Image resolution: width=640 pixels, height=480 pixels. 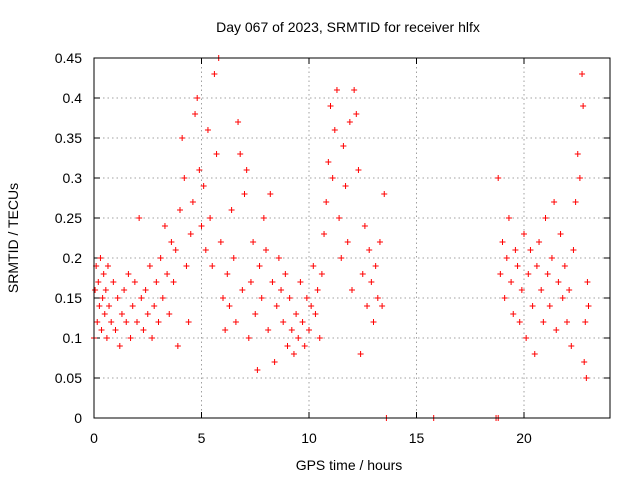 I want to click on y-tick-label: 0.3, so click(x=73, y=178).